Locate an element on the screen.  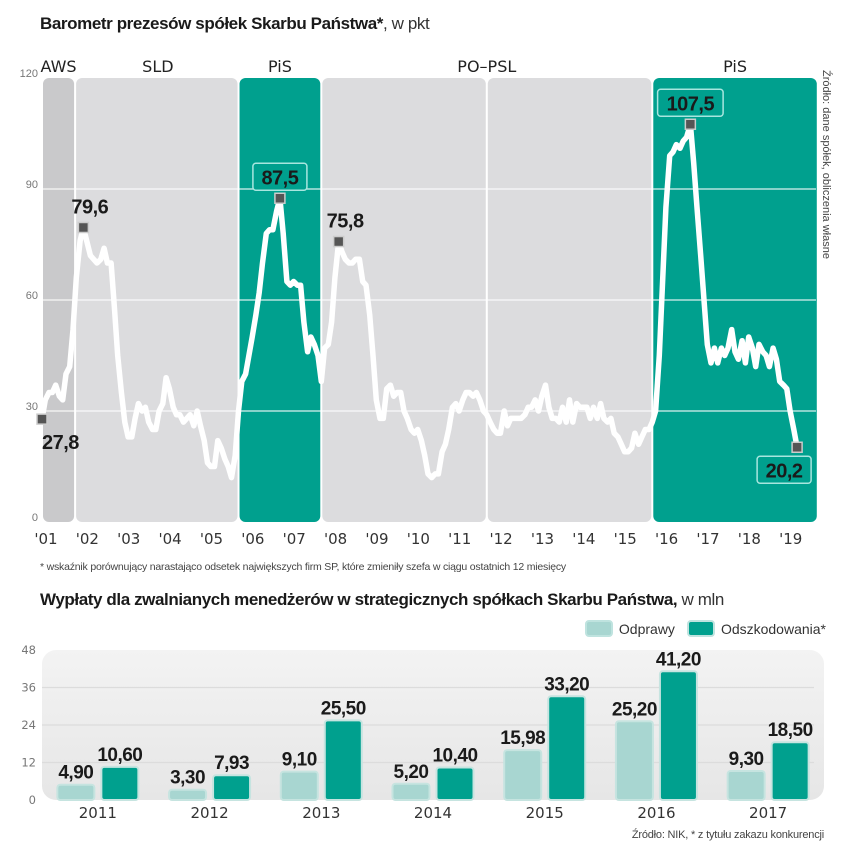
x-tick-label: '07 is located at coordinates (294, 539).